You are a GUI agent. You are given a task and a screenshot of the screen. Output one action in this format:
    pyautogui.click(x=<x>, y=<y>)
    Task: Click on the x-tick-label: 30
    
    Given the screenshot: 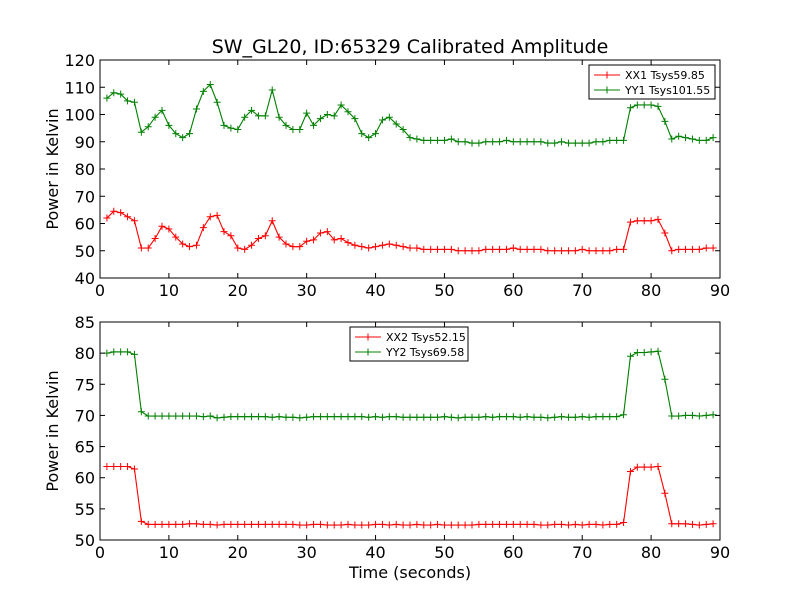 What is the action you would take?
    pyautogui.click(x=306, y=290)
    